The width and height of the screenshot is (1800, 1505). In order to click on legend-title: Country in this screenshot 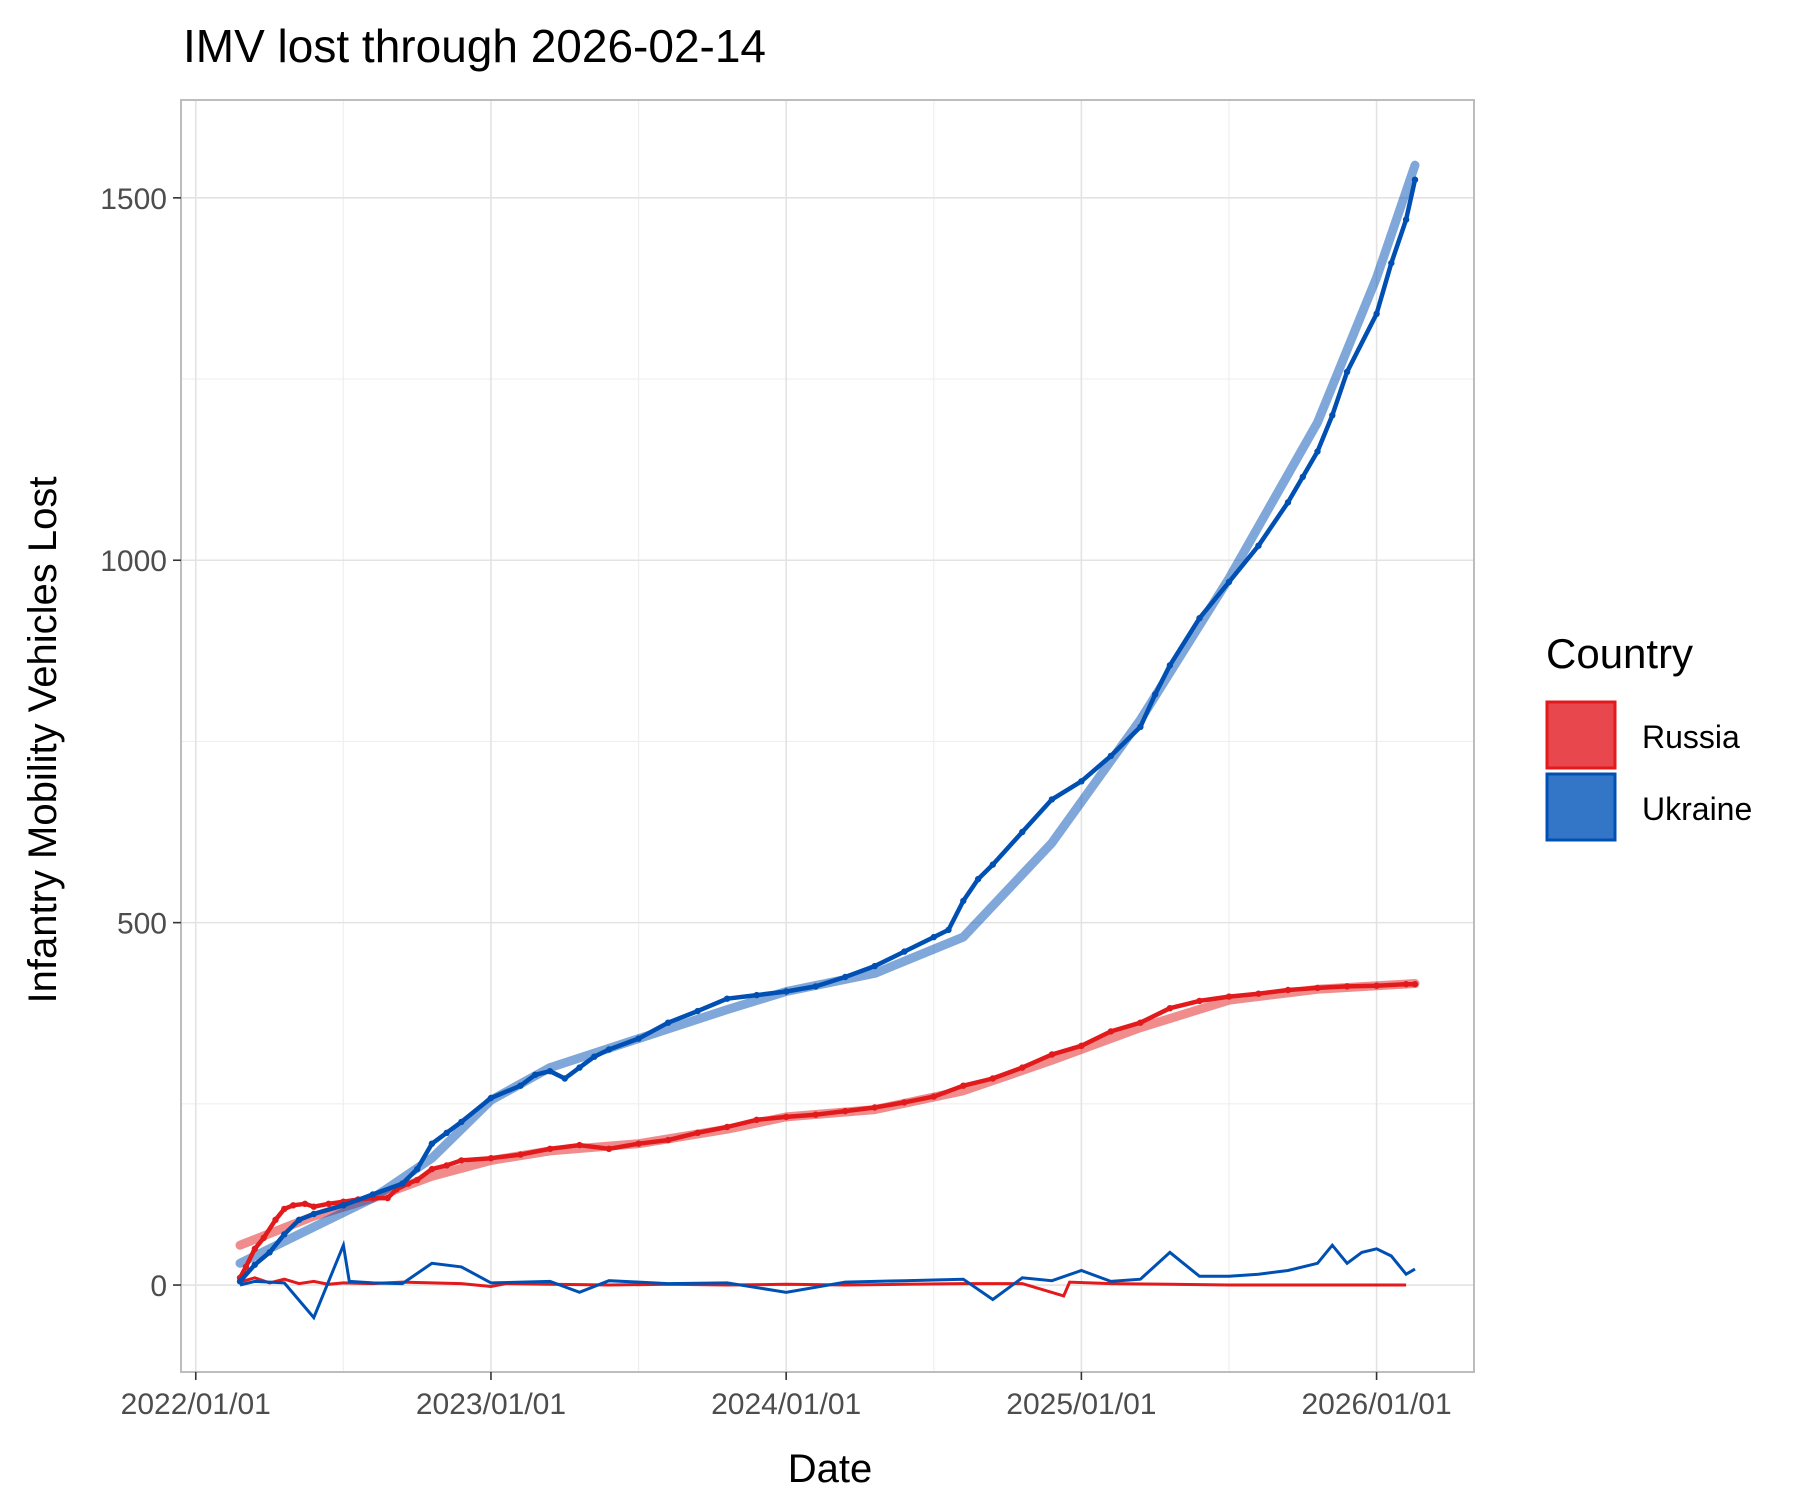, I will do `click(1619, 653)`.